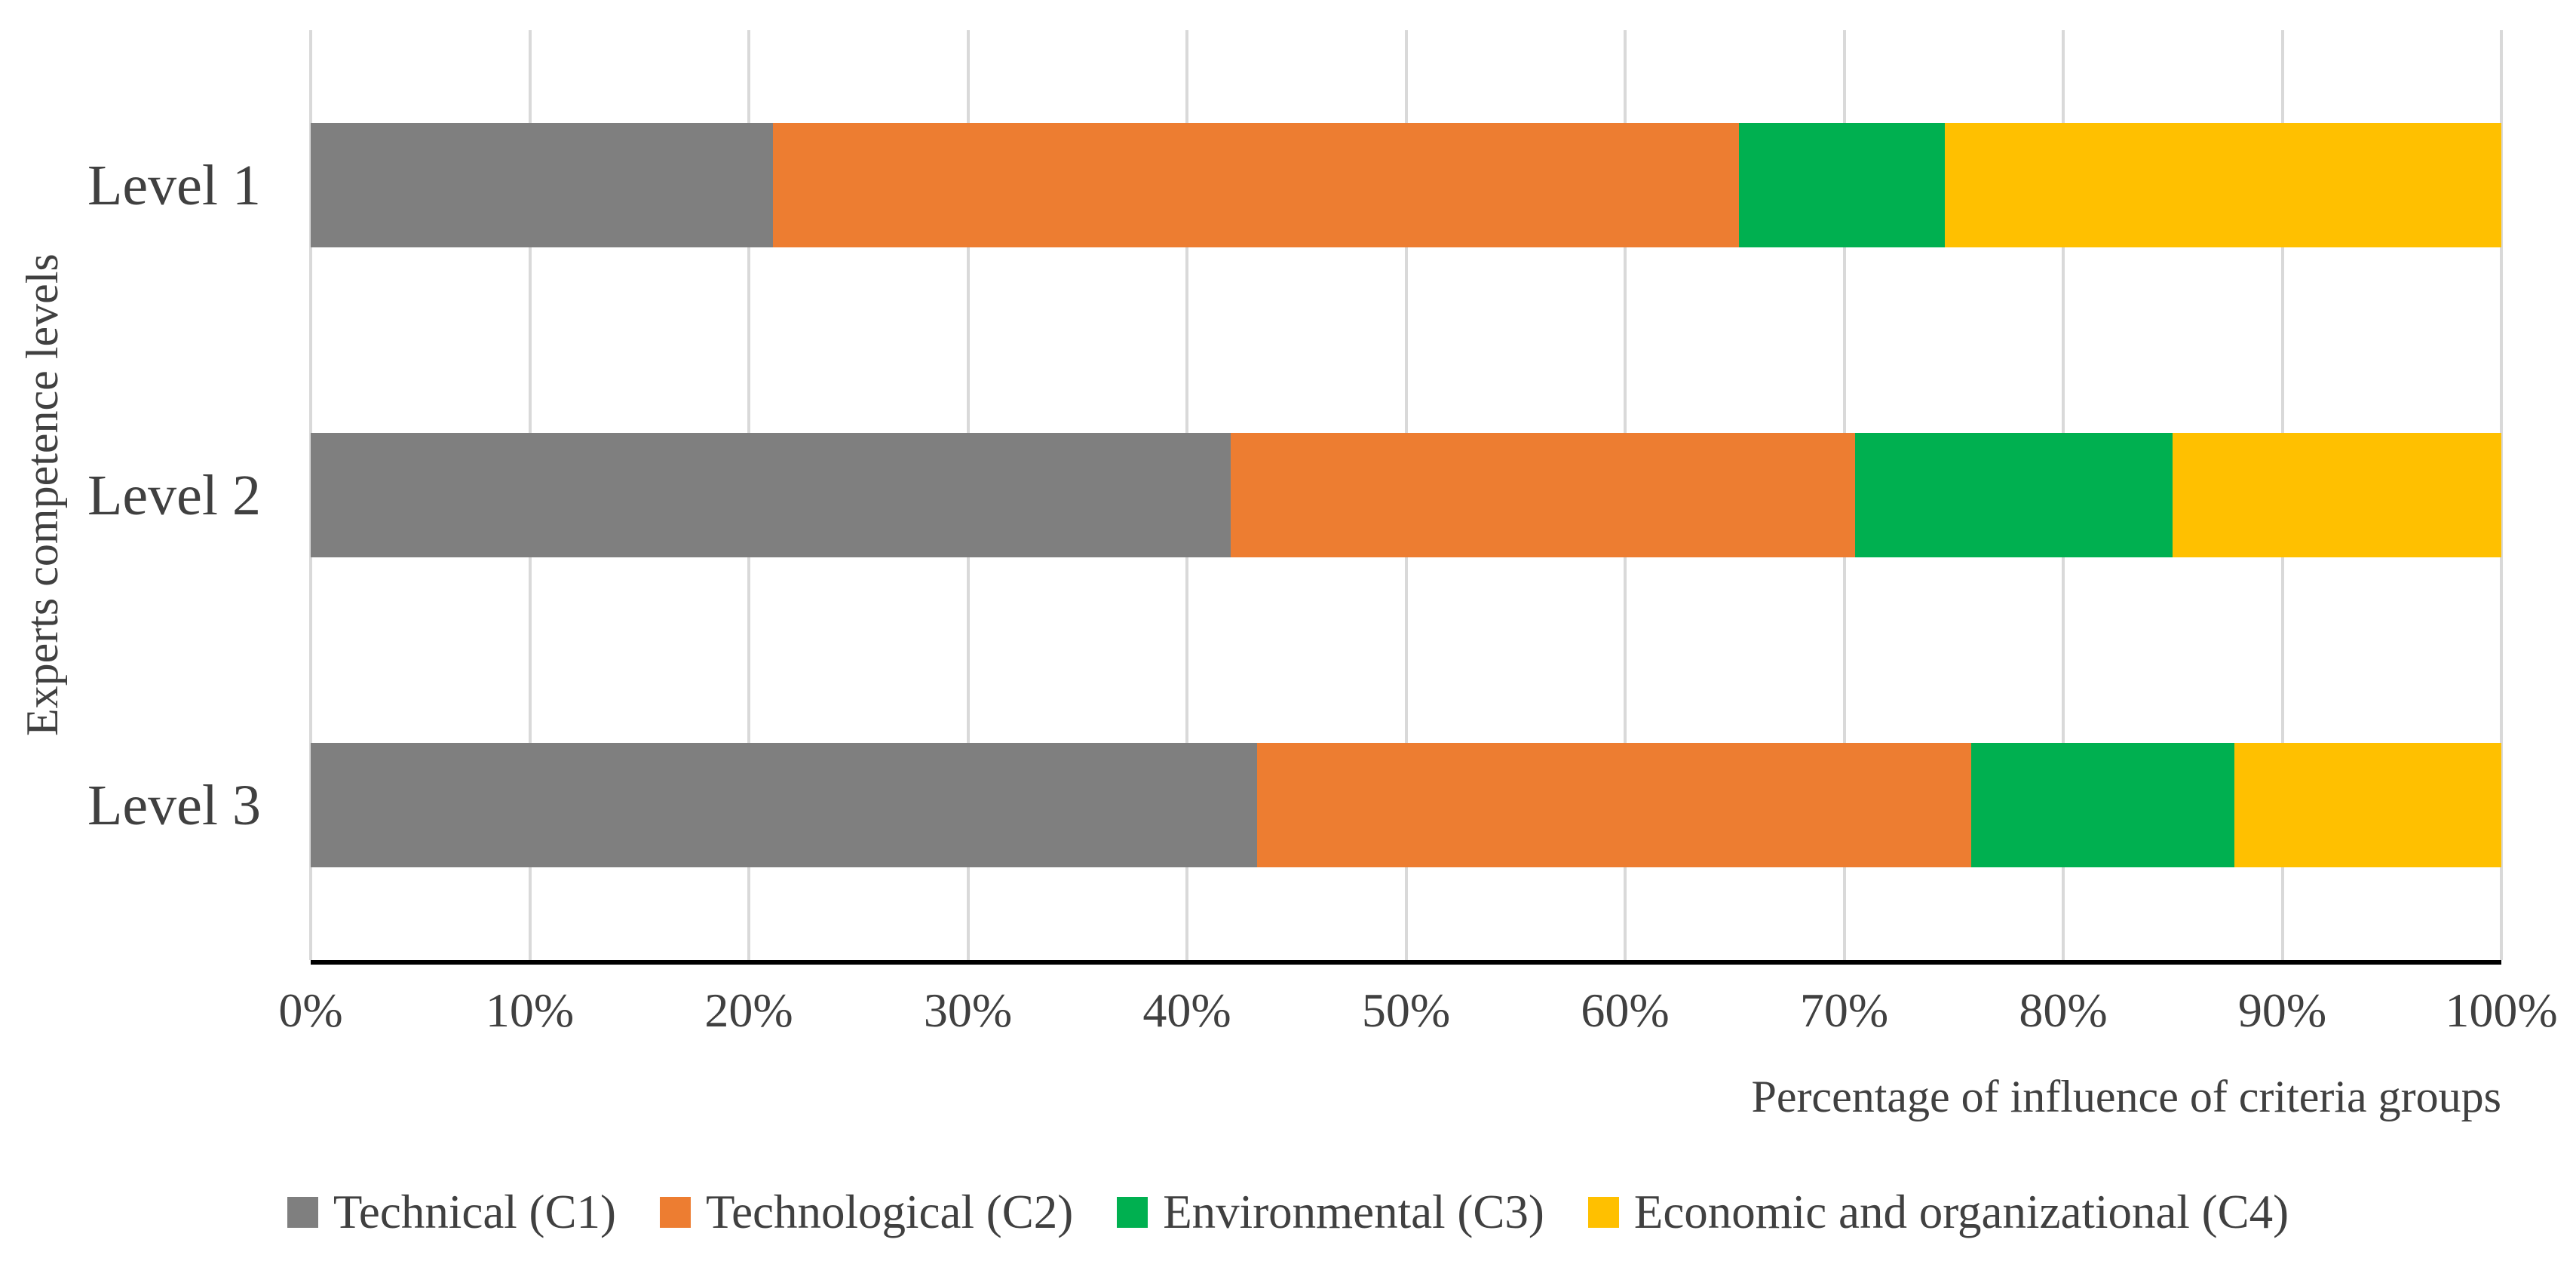 This screenshot has height=1261, width=2576. Describe the element at coordinates (310, 1010) in the screenshot. I see `x-tick-label: 0%` at that location.